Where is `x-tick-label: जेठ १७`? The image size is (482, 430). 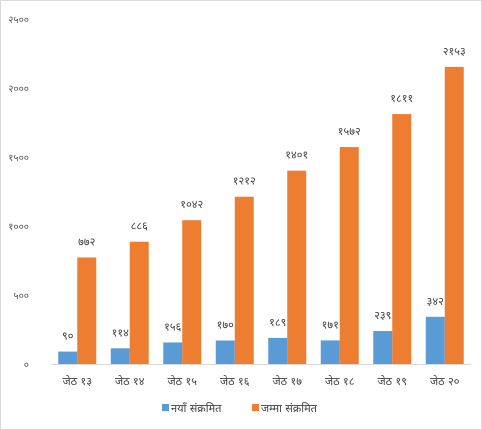
x-tick-label: जेठ १७ is located at coordinates (288, 381).